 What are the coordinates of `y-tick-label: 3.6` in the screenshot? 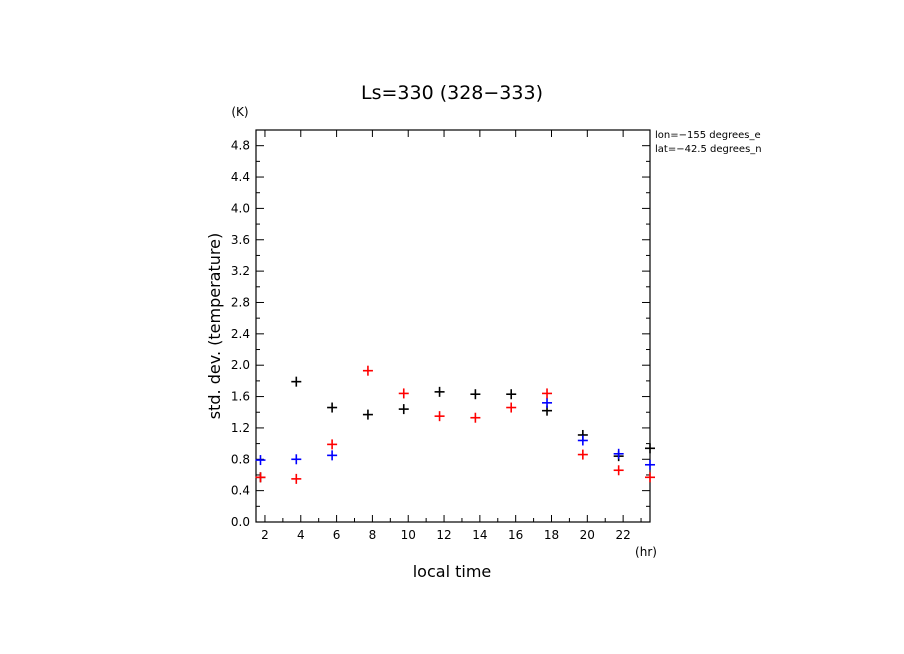 It's located at (240, 240).